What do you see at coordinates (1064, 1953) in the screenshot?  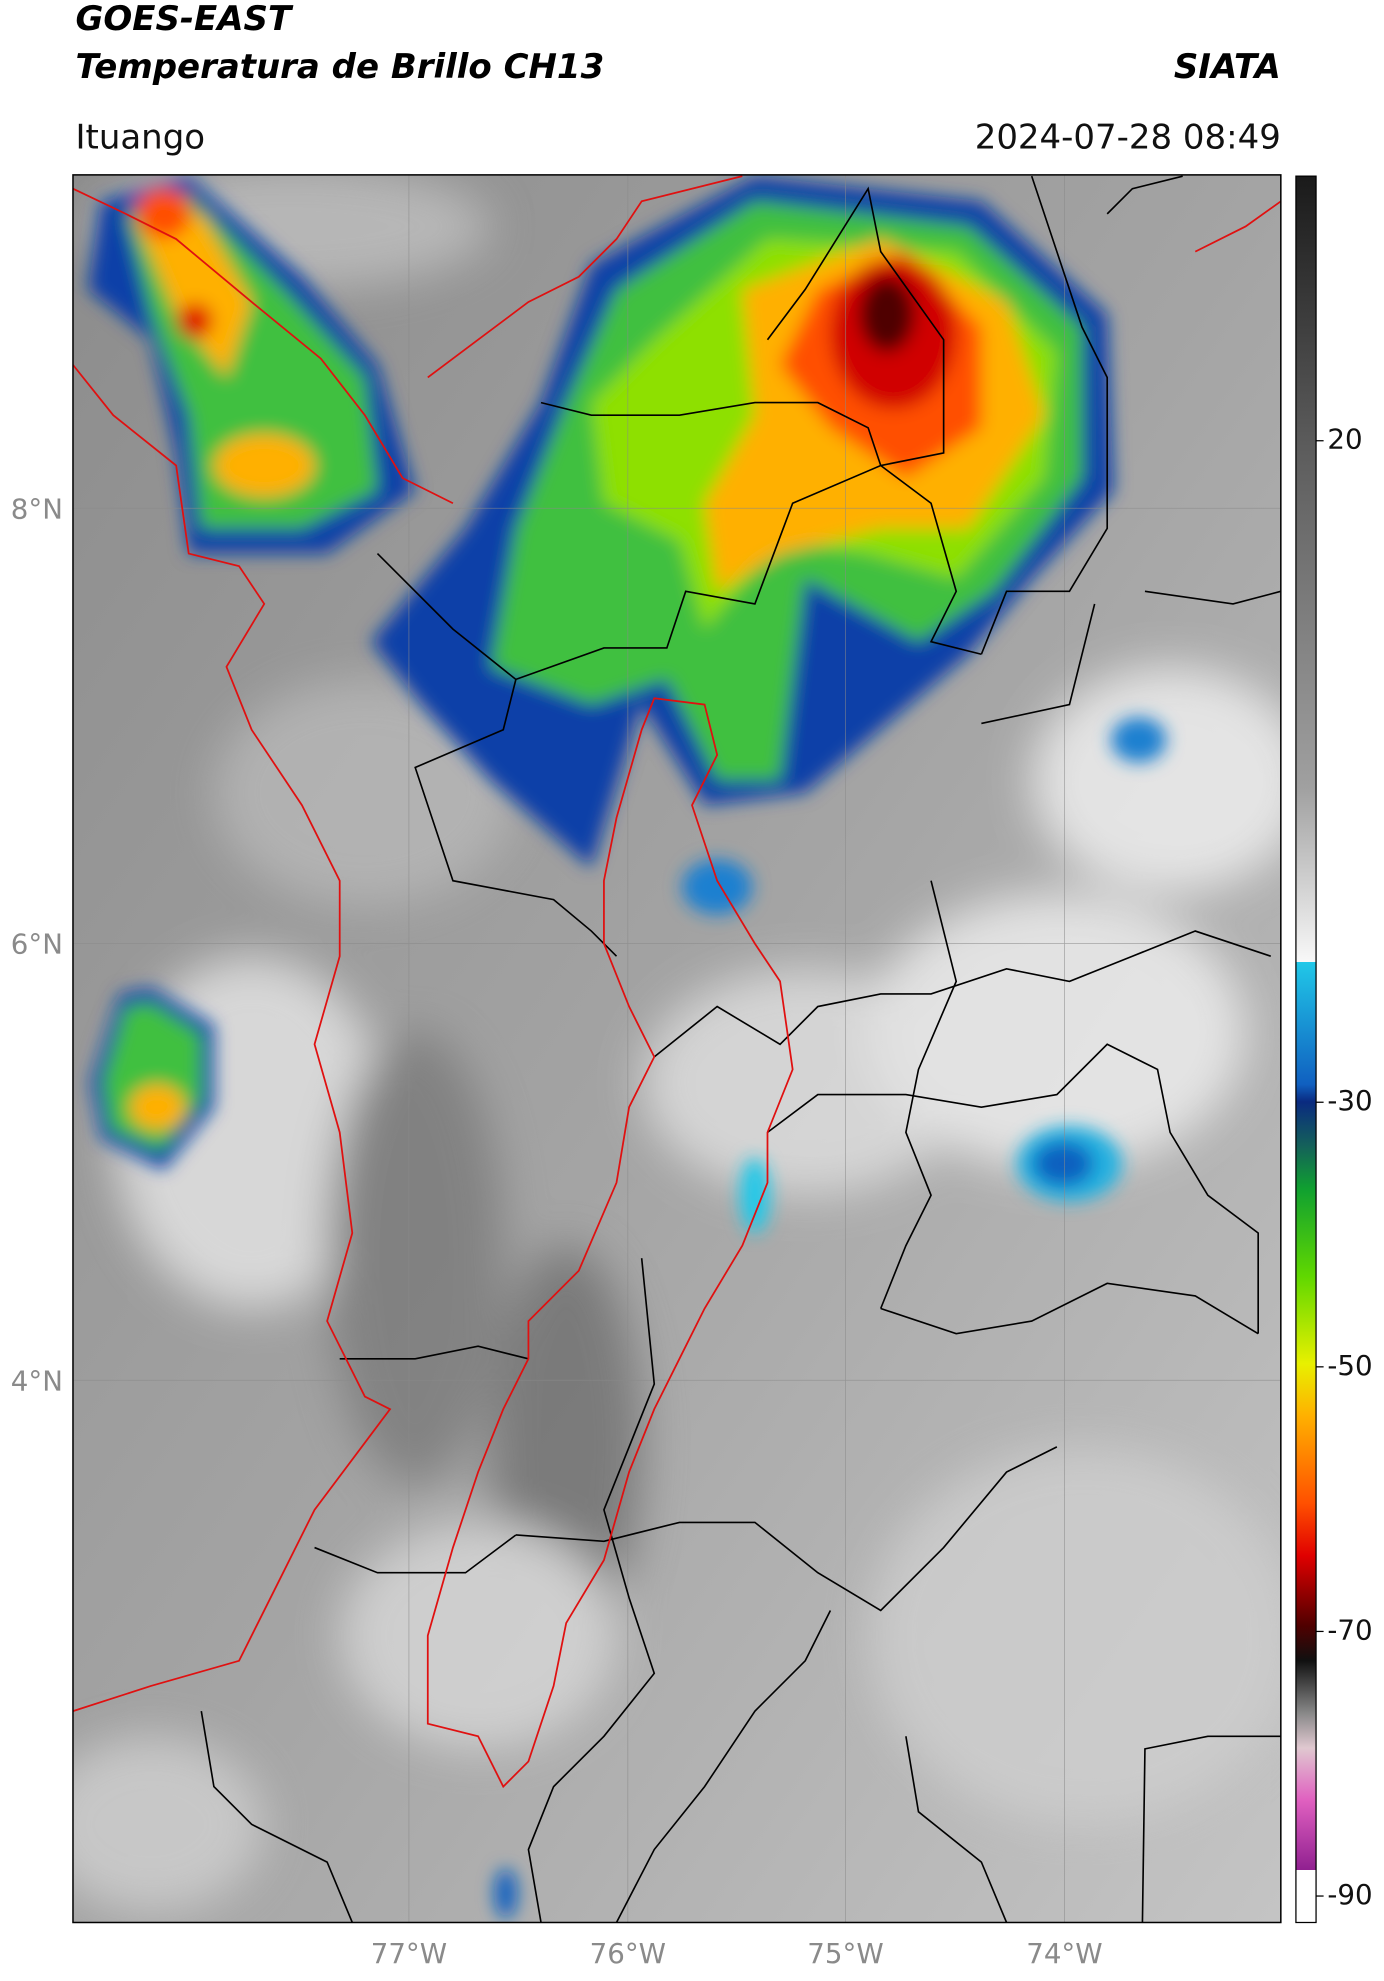 I see `lon-label: 74°W` at bounding box center [1064, 1953].